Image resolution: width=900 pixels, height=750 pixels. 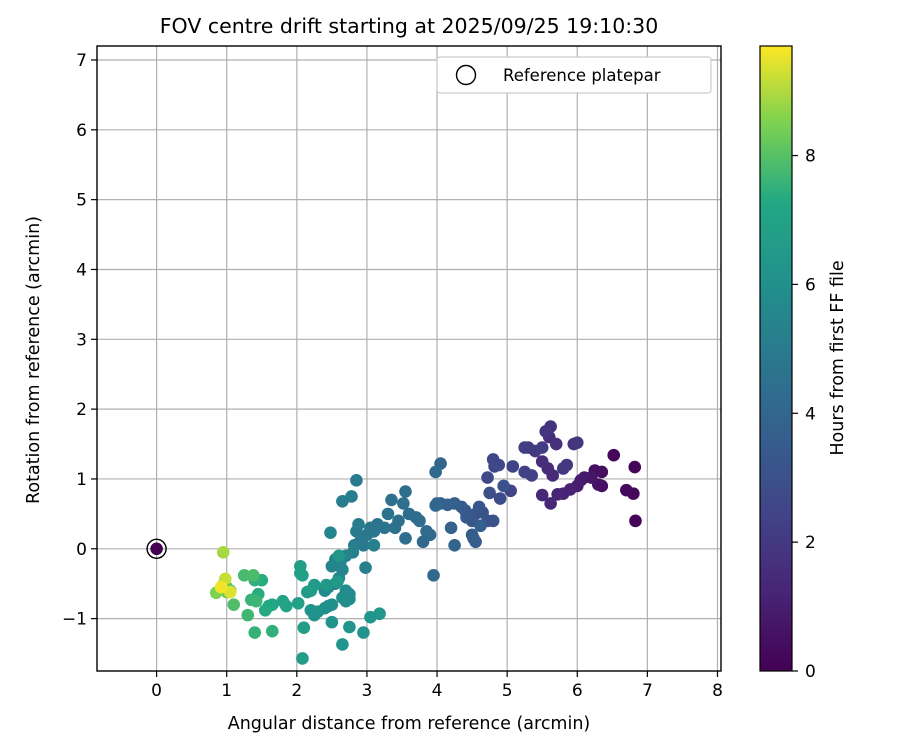 What do you see at coordinates (409, 724) in the screenshot?
I see `x-axis-label: Angular distance from reference (arcmin)` at bounding box center [409, 724].